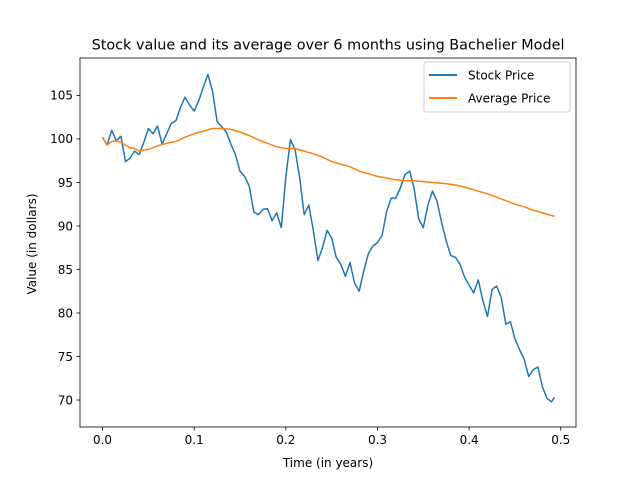 Image resolution: width=640 pixels, height=480 pixels. What do you see at coordinates (65, 313) in the screenshot?
I see `y-tick-label: 80` at bounding box center [65, 313].